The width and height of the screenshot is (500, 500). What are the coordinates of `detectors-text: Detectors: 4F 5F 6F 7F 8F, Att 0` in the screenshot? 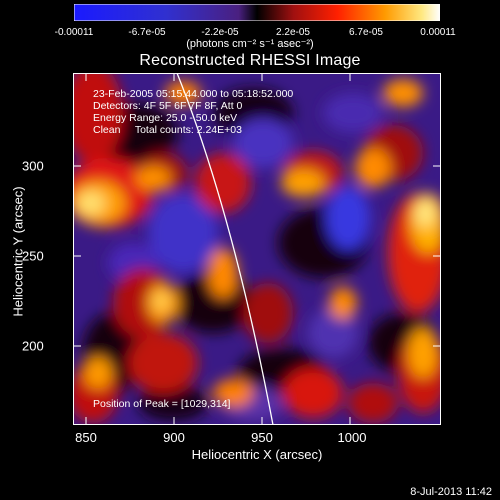 It's located at (168, 106).